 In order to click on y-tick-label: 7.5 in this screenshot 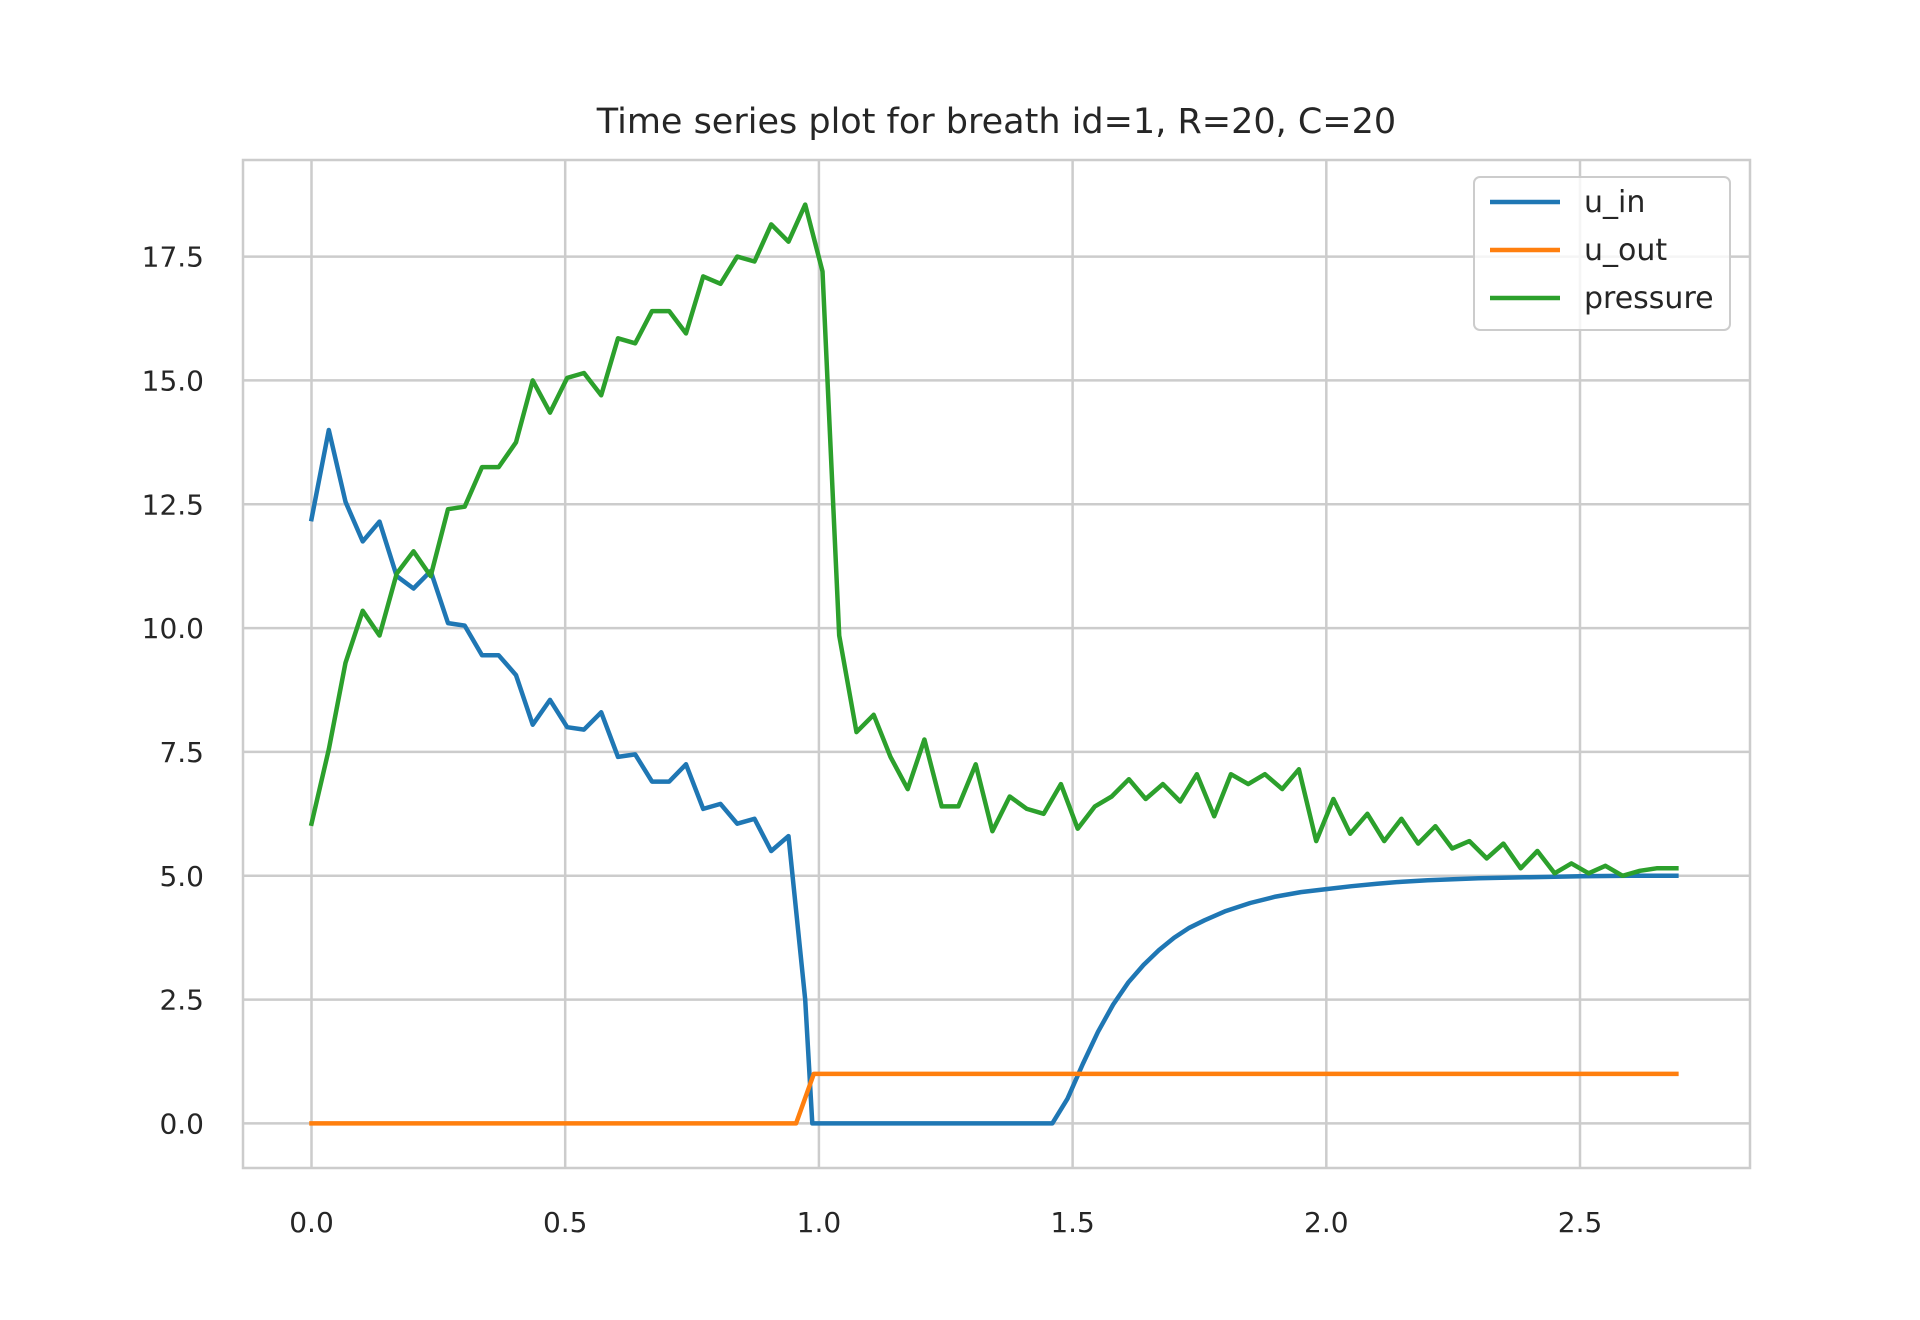, I will do `click(181, 752)`.